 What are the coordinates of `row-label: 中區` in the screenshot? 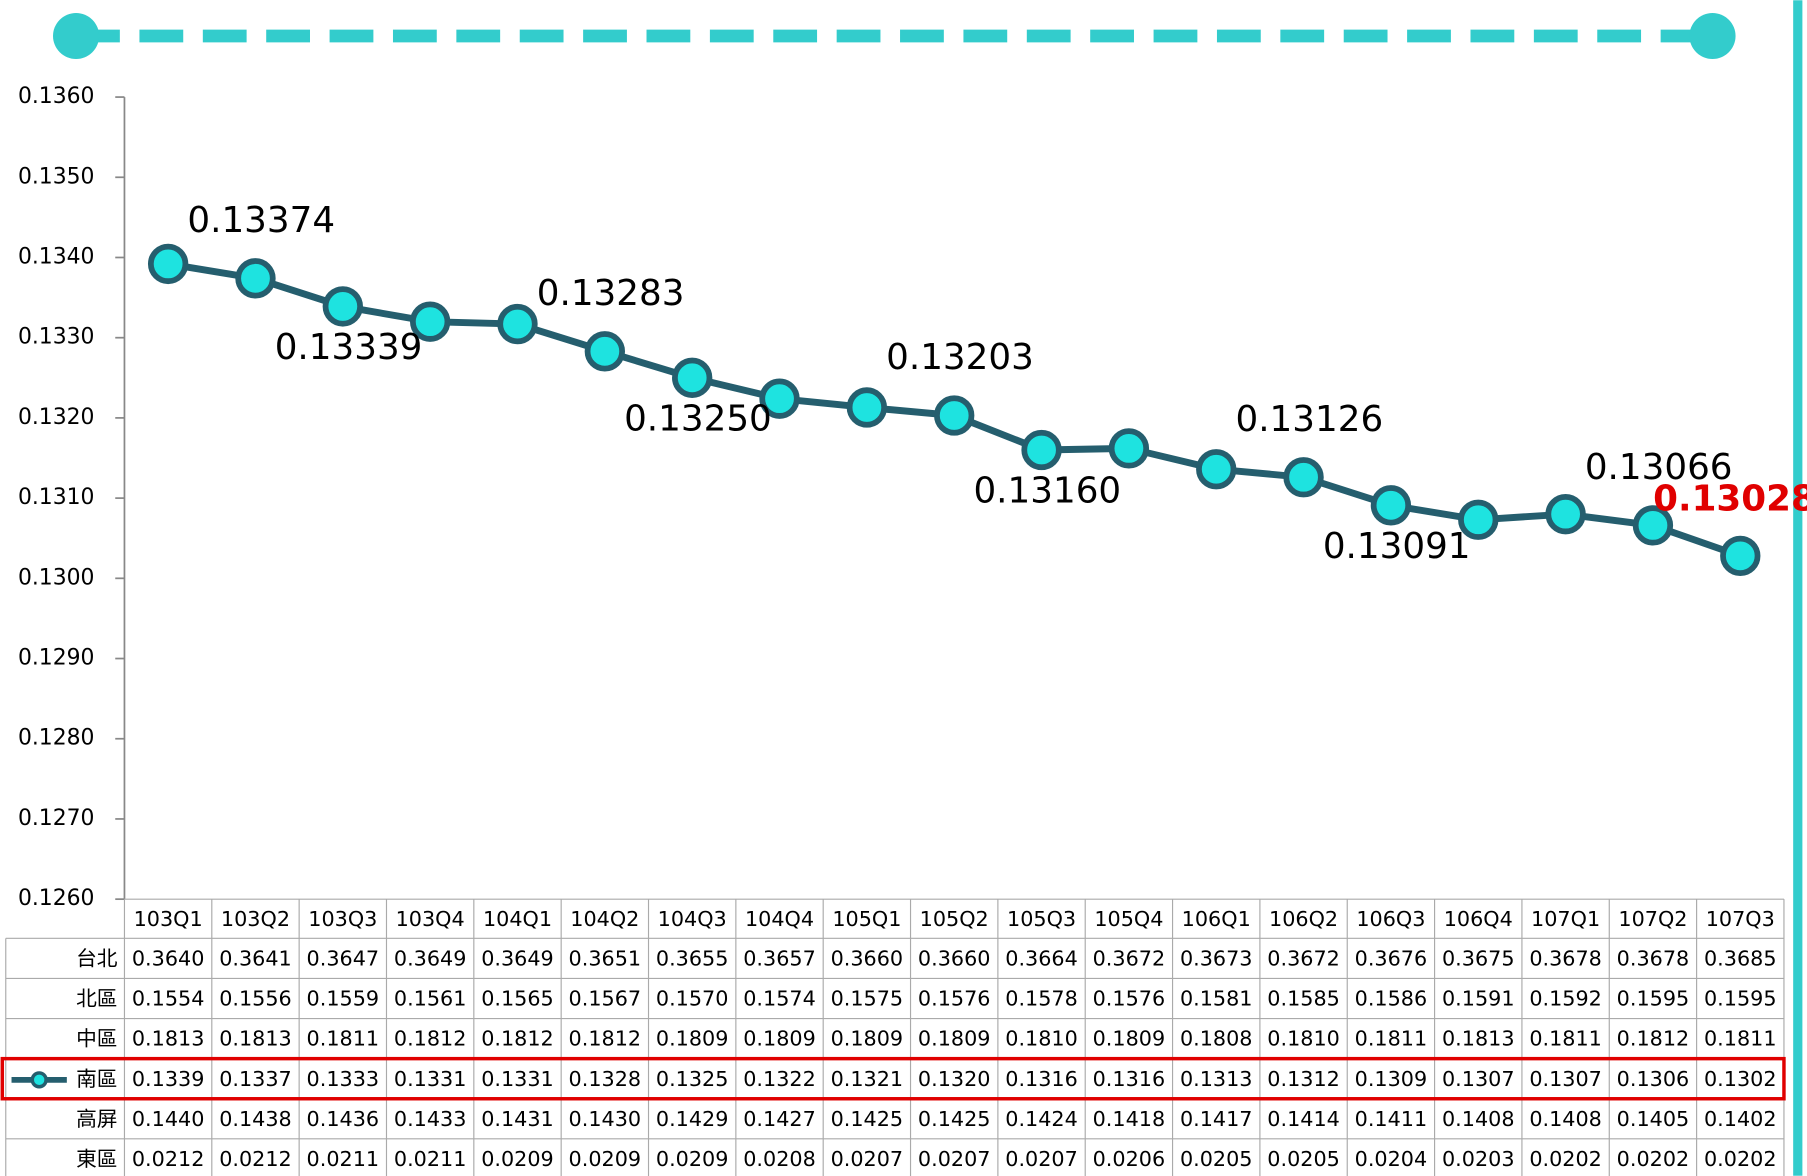 It's located at (96, 1039).